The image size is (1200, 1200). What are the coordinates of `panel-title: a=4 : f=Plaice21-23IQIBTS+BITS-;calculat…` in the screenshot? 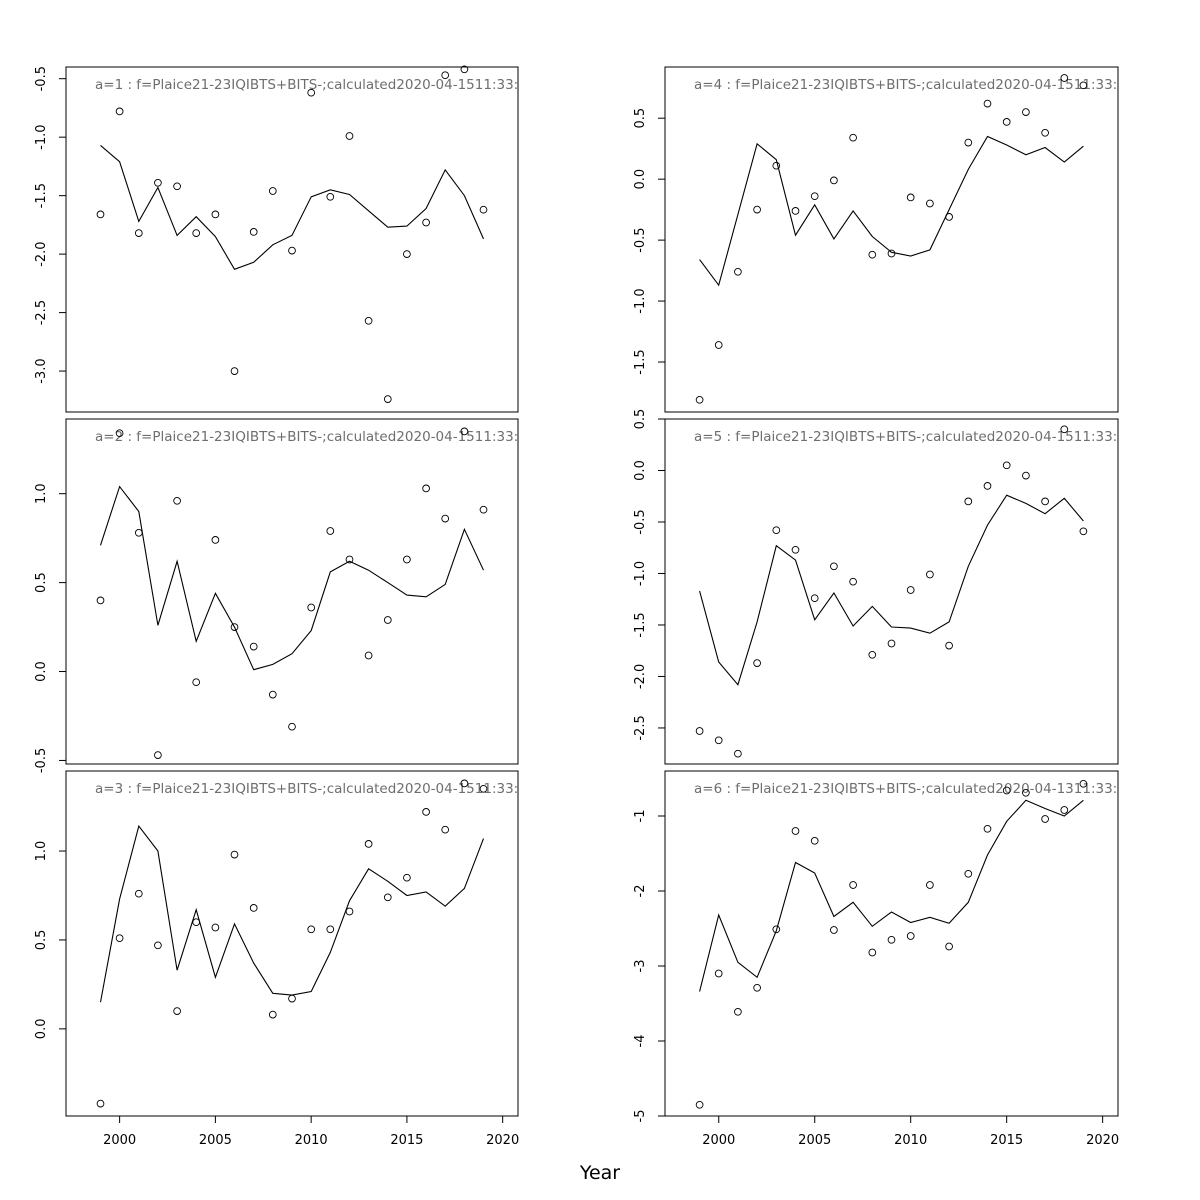 It's located at (905, 85).